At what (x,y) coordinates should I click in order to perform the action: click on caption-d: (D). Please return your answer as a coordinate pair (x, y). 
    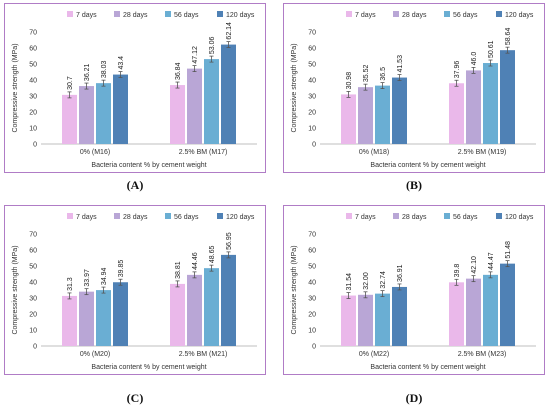
    Looking at the image, I should click on (414, 398).